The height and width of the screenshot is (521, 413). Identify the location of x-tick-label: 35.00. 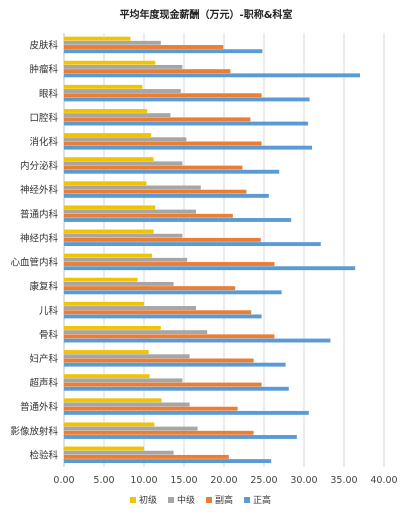
(343, 480).